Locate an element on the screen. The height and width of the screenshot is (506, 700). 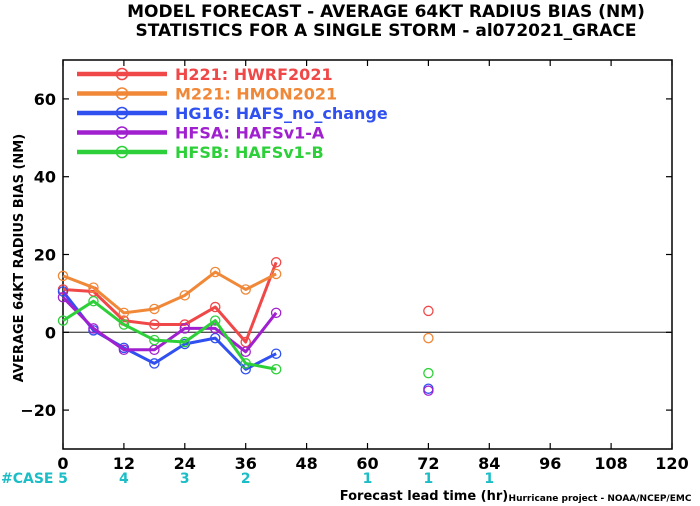
x-tick-label: 108 is located at coordinates (610, 463).